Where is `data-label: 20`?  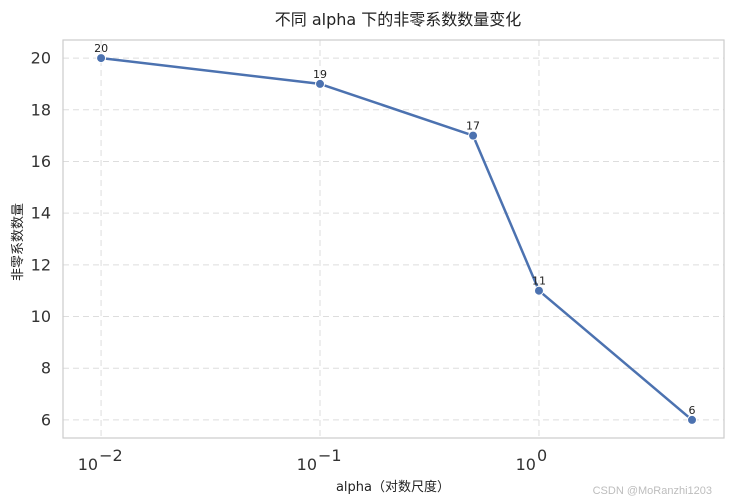
data-label: 20 is located at coordinates (101, 48).